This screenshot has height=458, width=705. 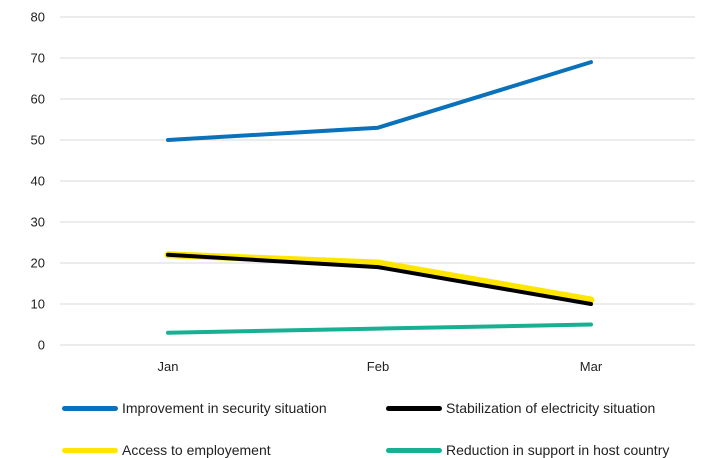 I want to click on legend-item-0: Improvement in security situation, so click(x=194, y=408).